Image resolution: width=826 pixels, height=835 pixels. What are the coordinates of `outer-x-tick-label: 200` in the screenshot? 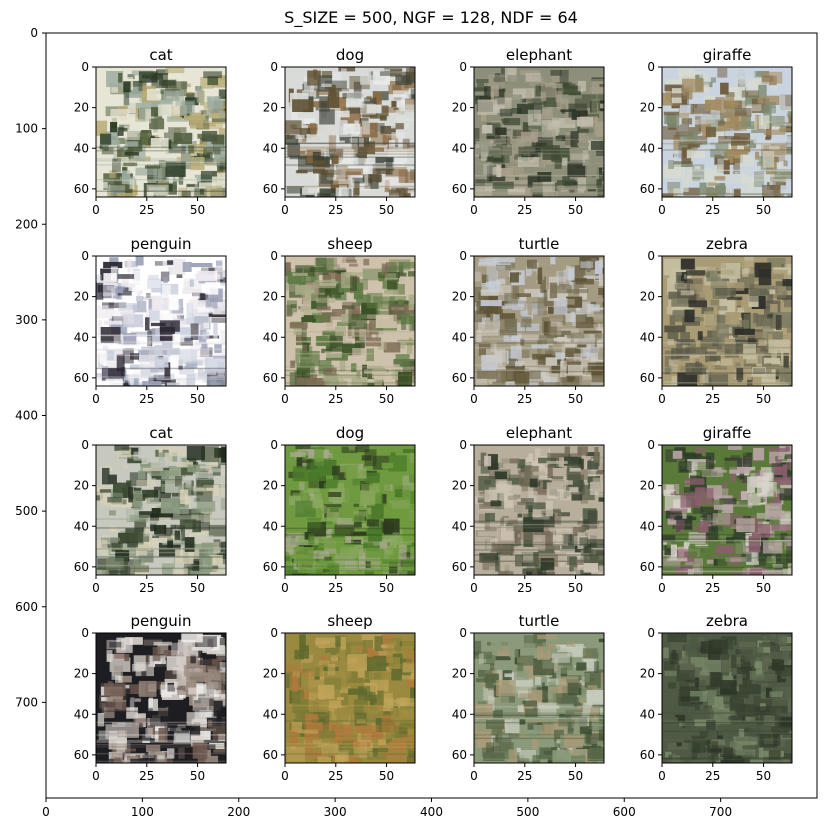 It's located at (238, 812).